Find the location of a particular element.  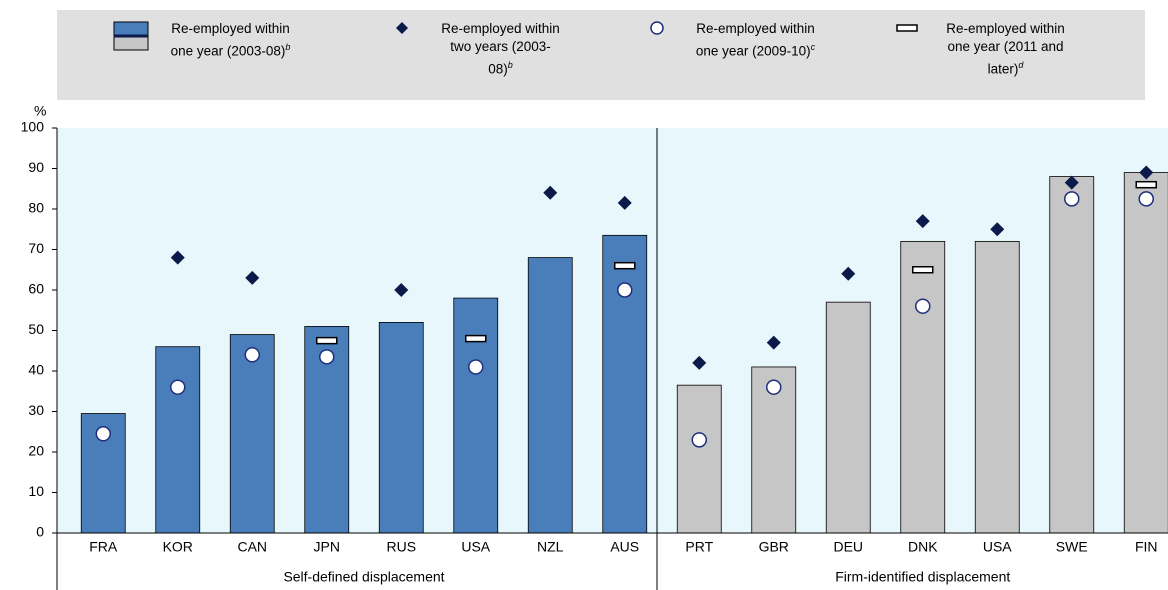

y-tick-label: 90 is located at coordinates (36, 167).